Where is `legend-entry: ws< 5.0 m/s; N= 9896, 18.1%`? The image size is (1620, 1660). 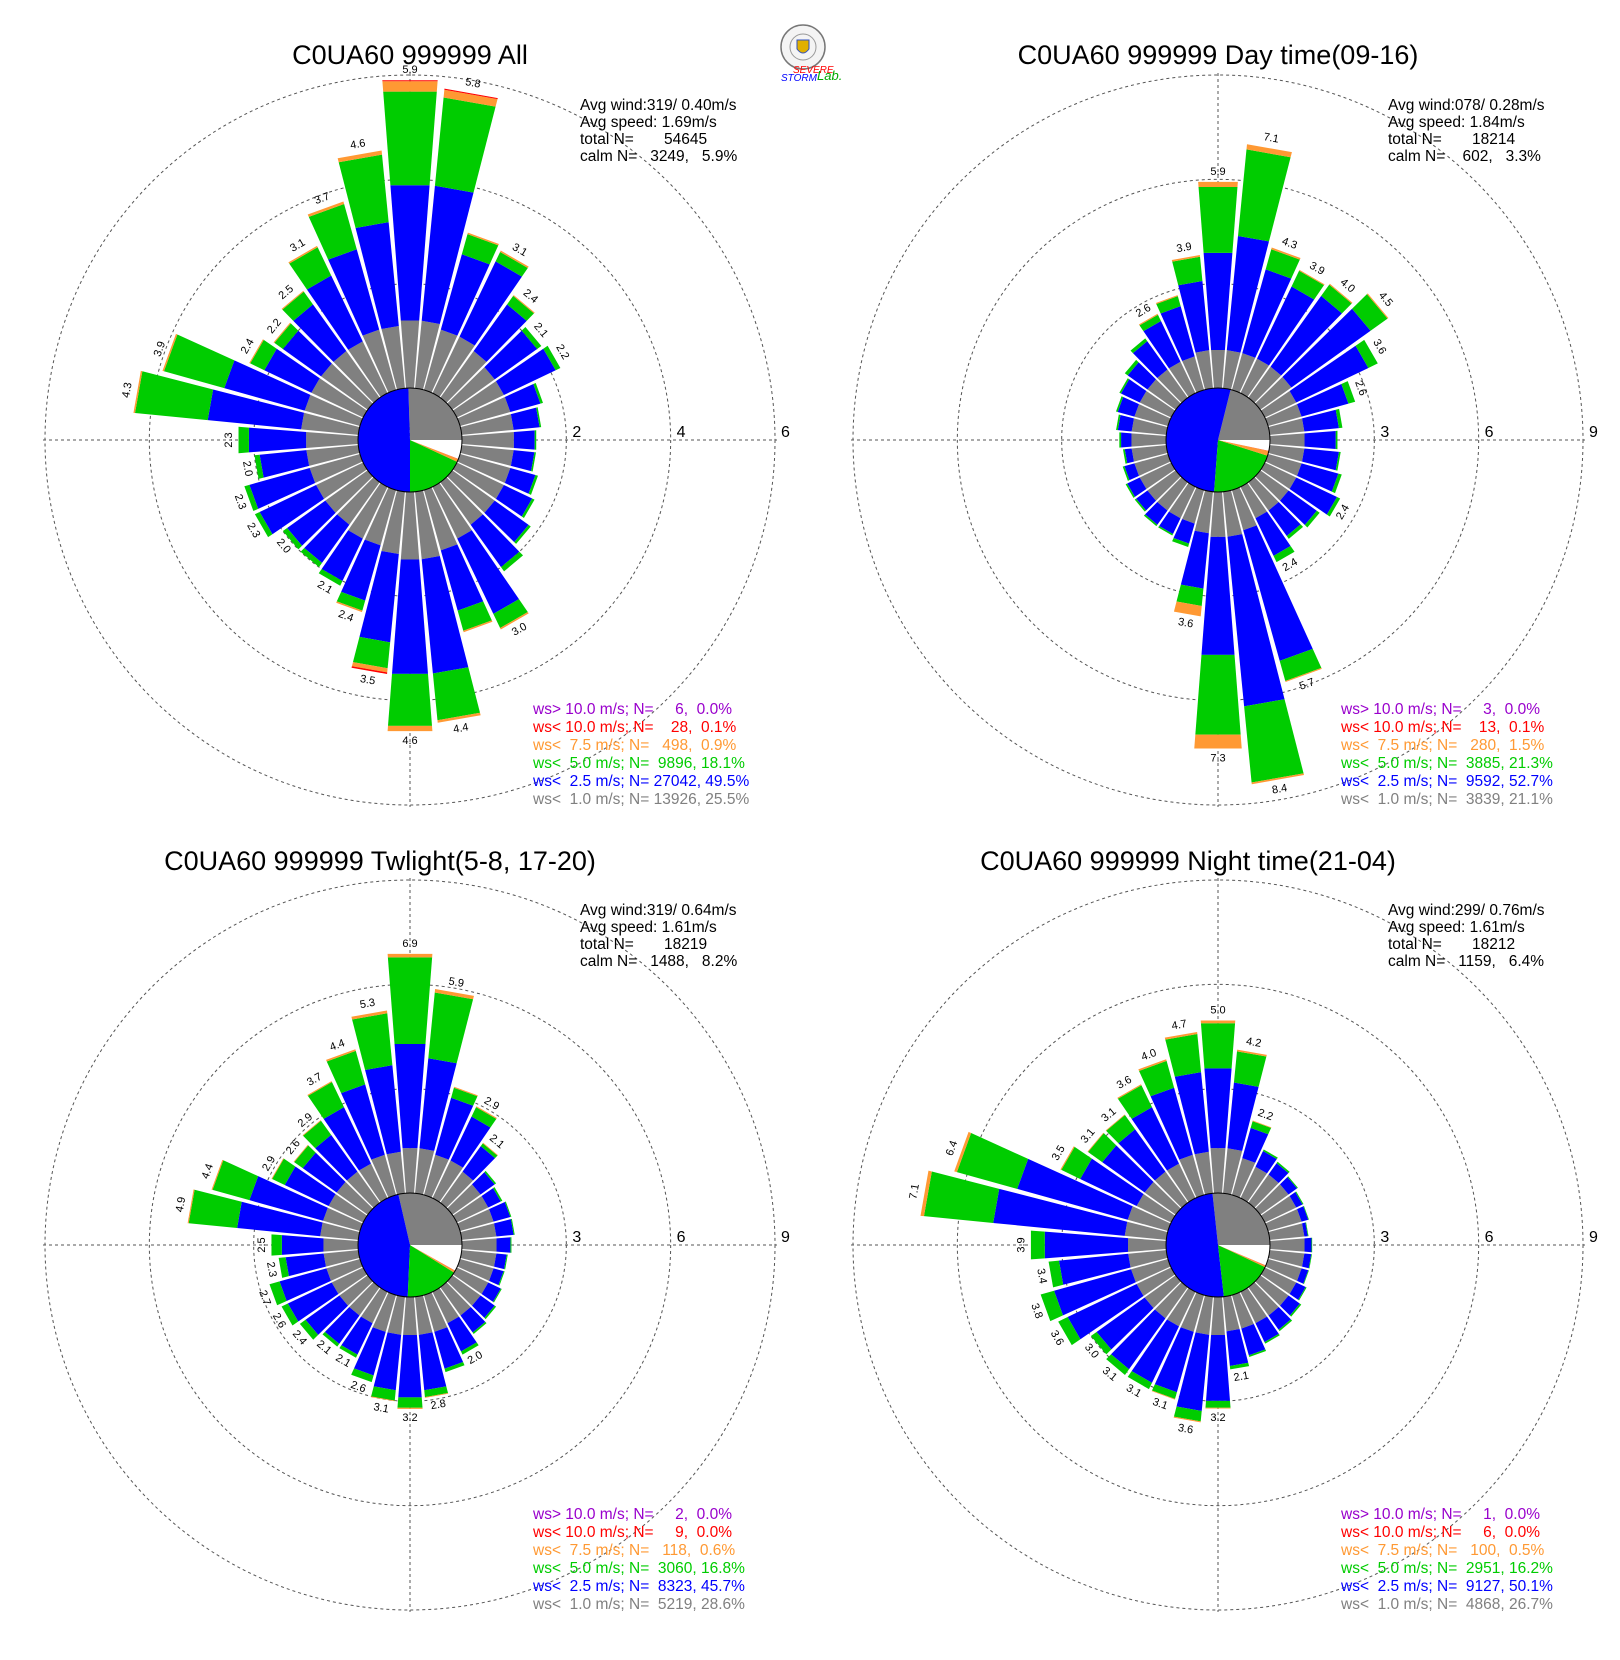
legend-entry: ws< 5.0 m/s; N= 9896, 18.1% is located at coordinates (638, 763).